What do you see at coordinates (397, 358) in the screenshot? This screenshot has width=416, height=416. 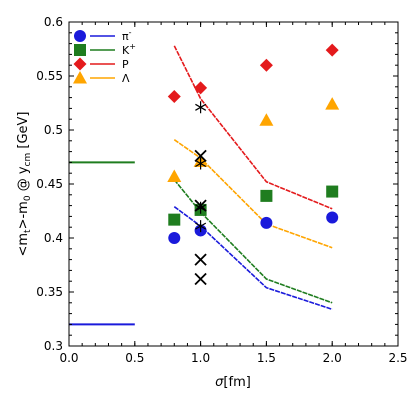 I see `x-tick-label: 2.5` at bounding box center [397, 358].